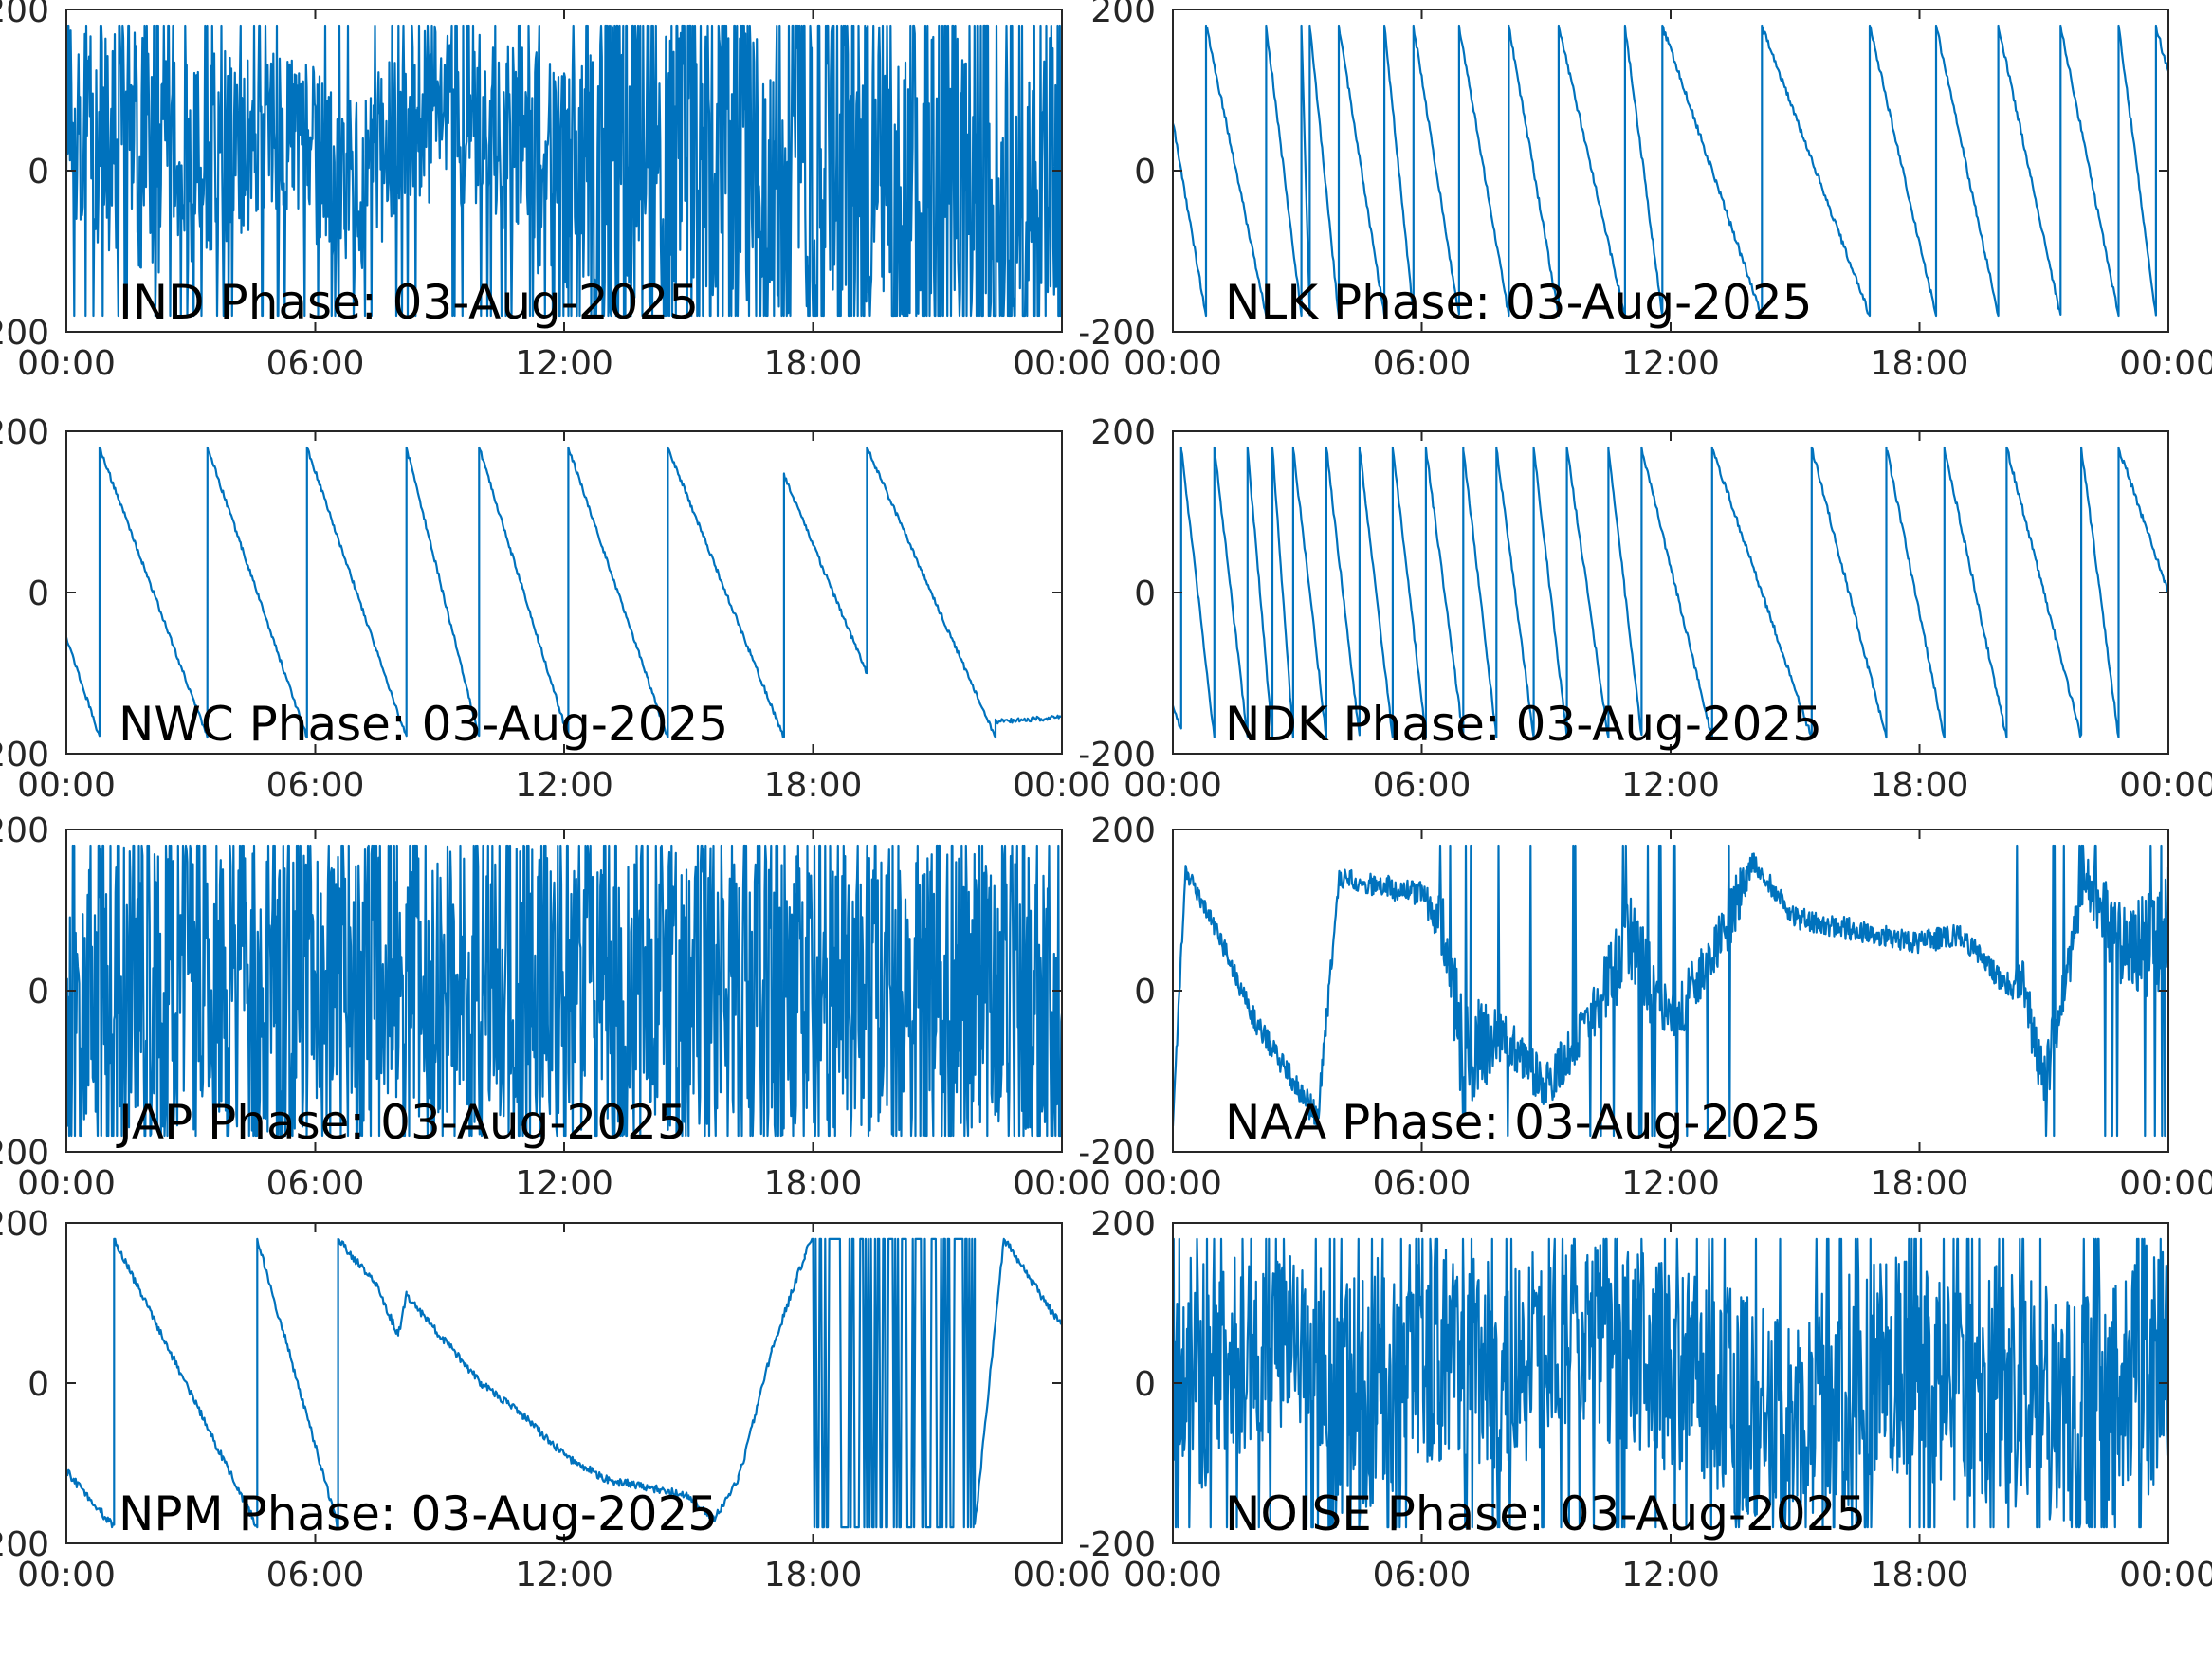 The height and width of the screenshot is (1659, 2212). What do you see at coordinates (1518, 302) in the screenshot?
I see `panel-label: NLK Phase: 03-Aug-2025` at bounding box center [1518, 302].